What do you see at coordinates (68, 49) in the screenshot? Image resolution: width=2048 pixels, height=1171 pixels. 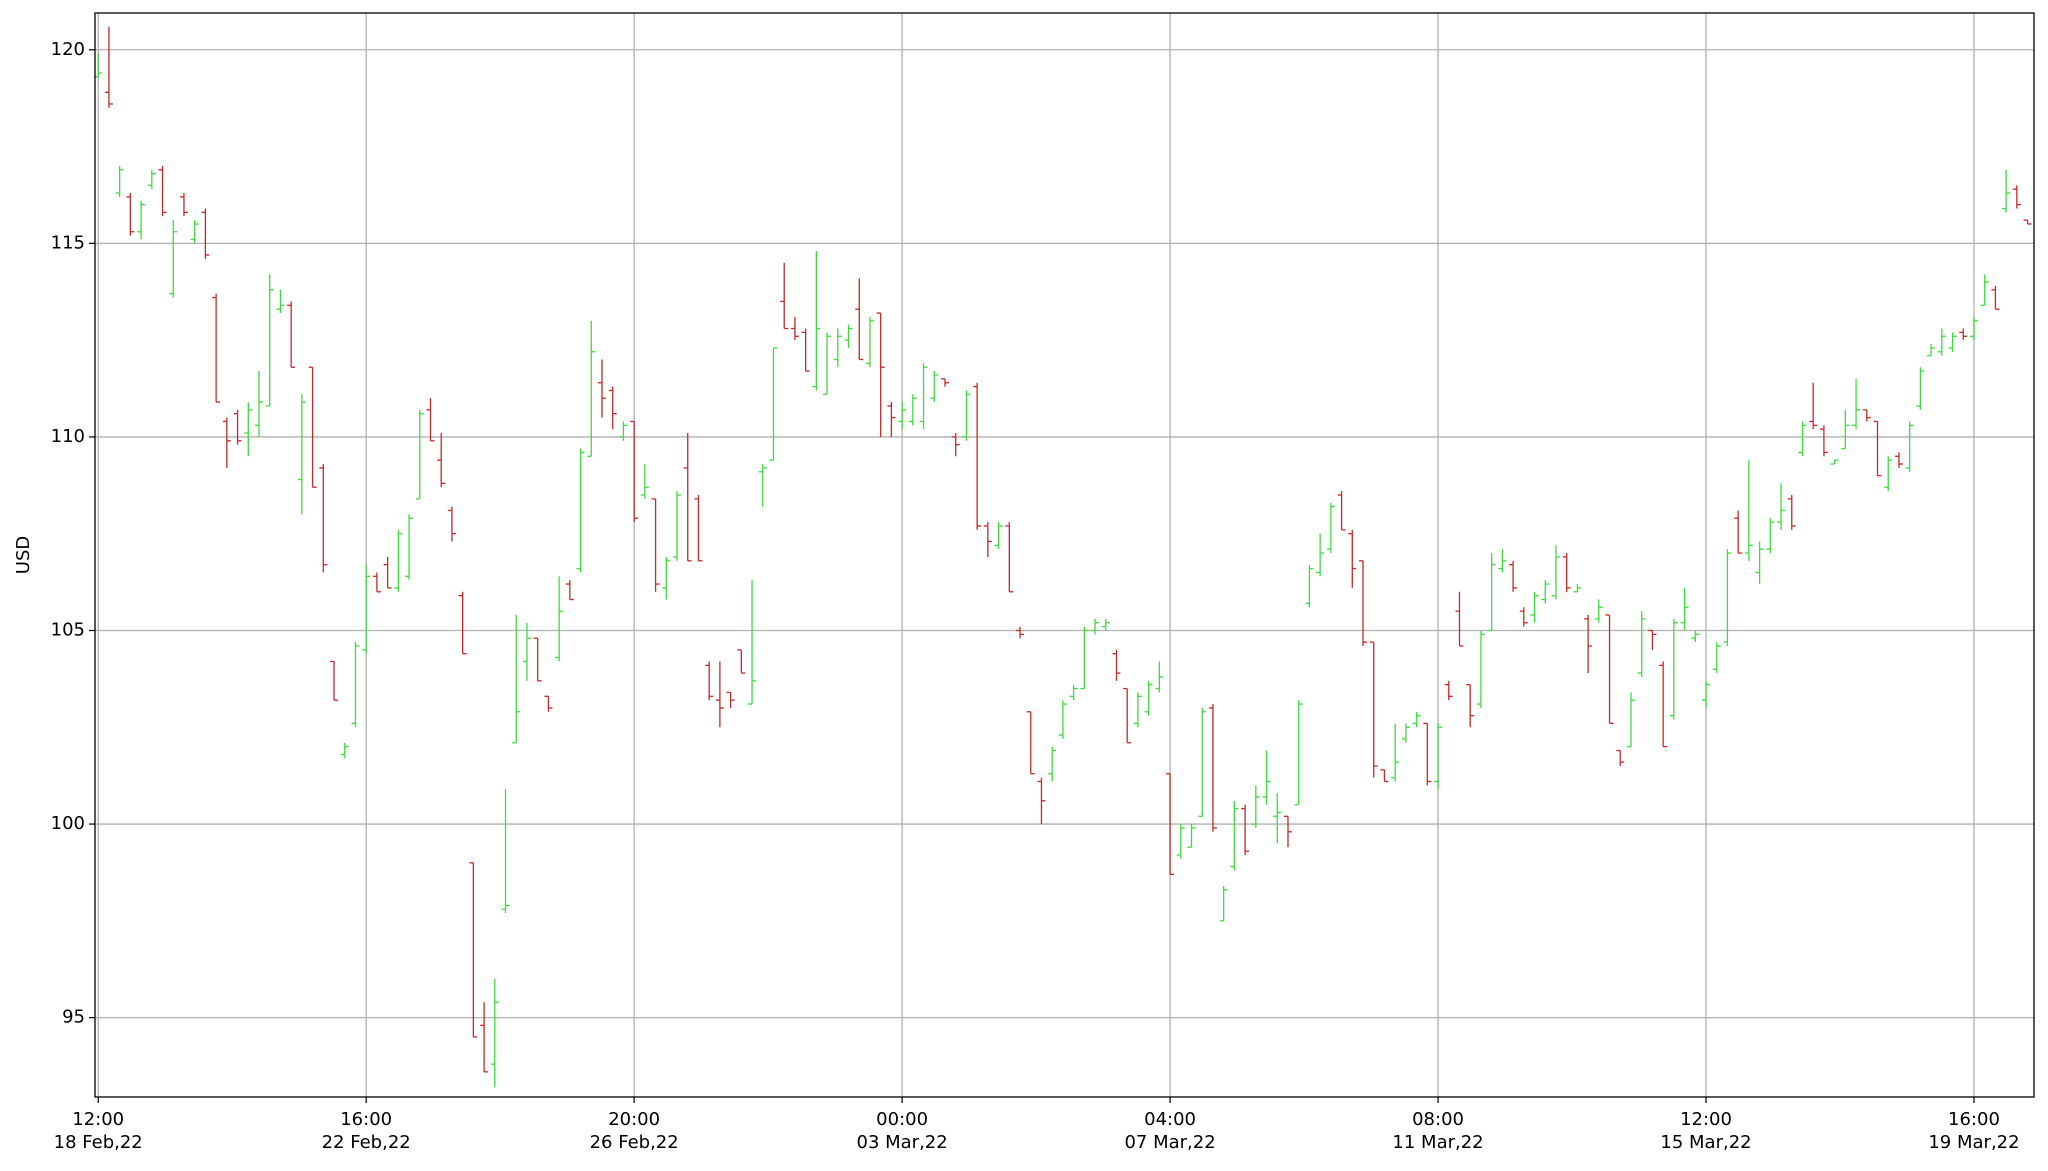 I see `y-tick-label: 120` at bounding box center [68, 49].